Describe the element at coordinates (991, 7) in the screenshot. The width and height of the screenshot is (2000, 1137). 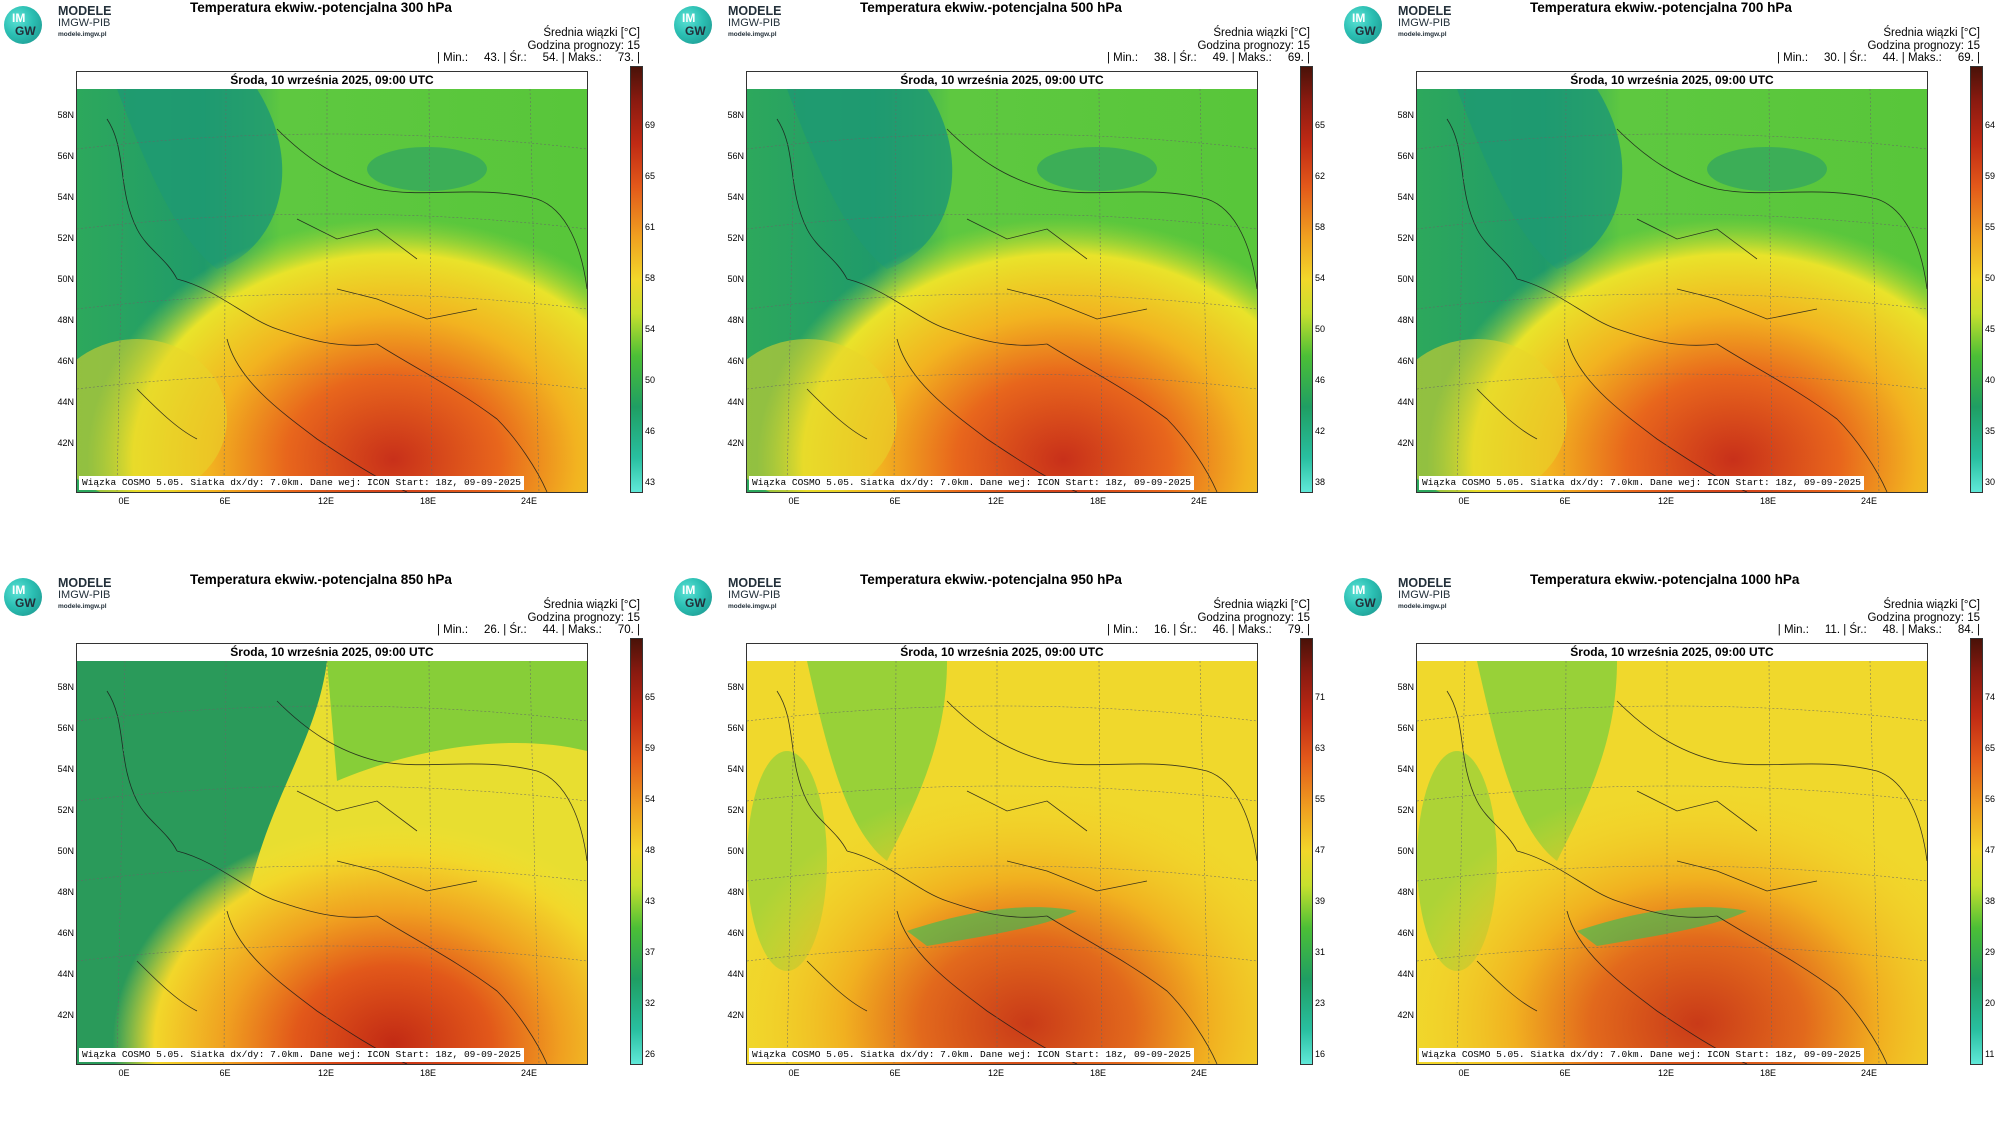
I see `panel-title: Temperatura ekwiw.-potencjalna 500 hPa` at that location.